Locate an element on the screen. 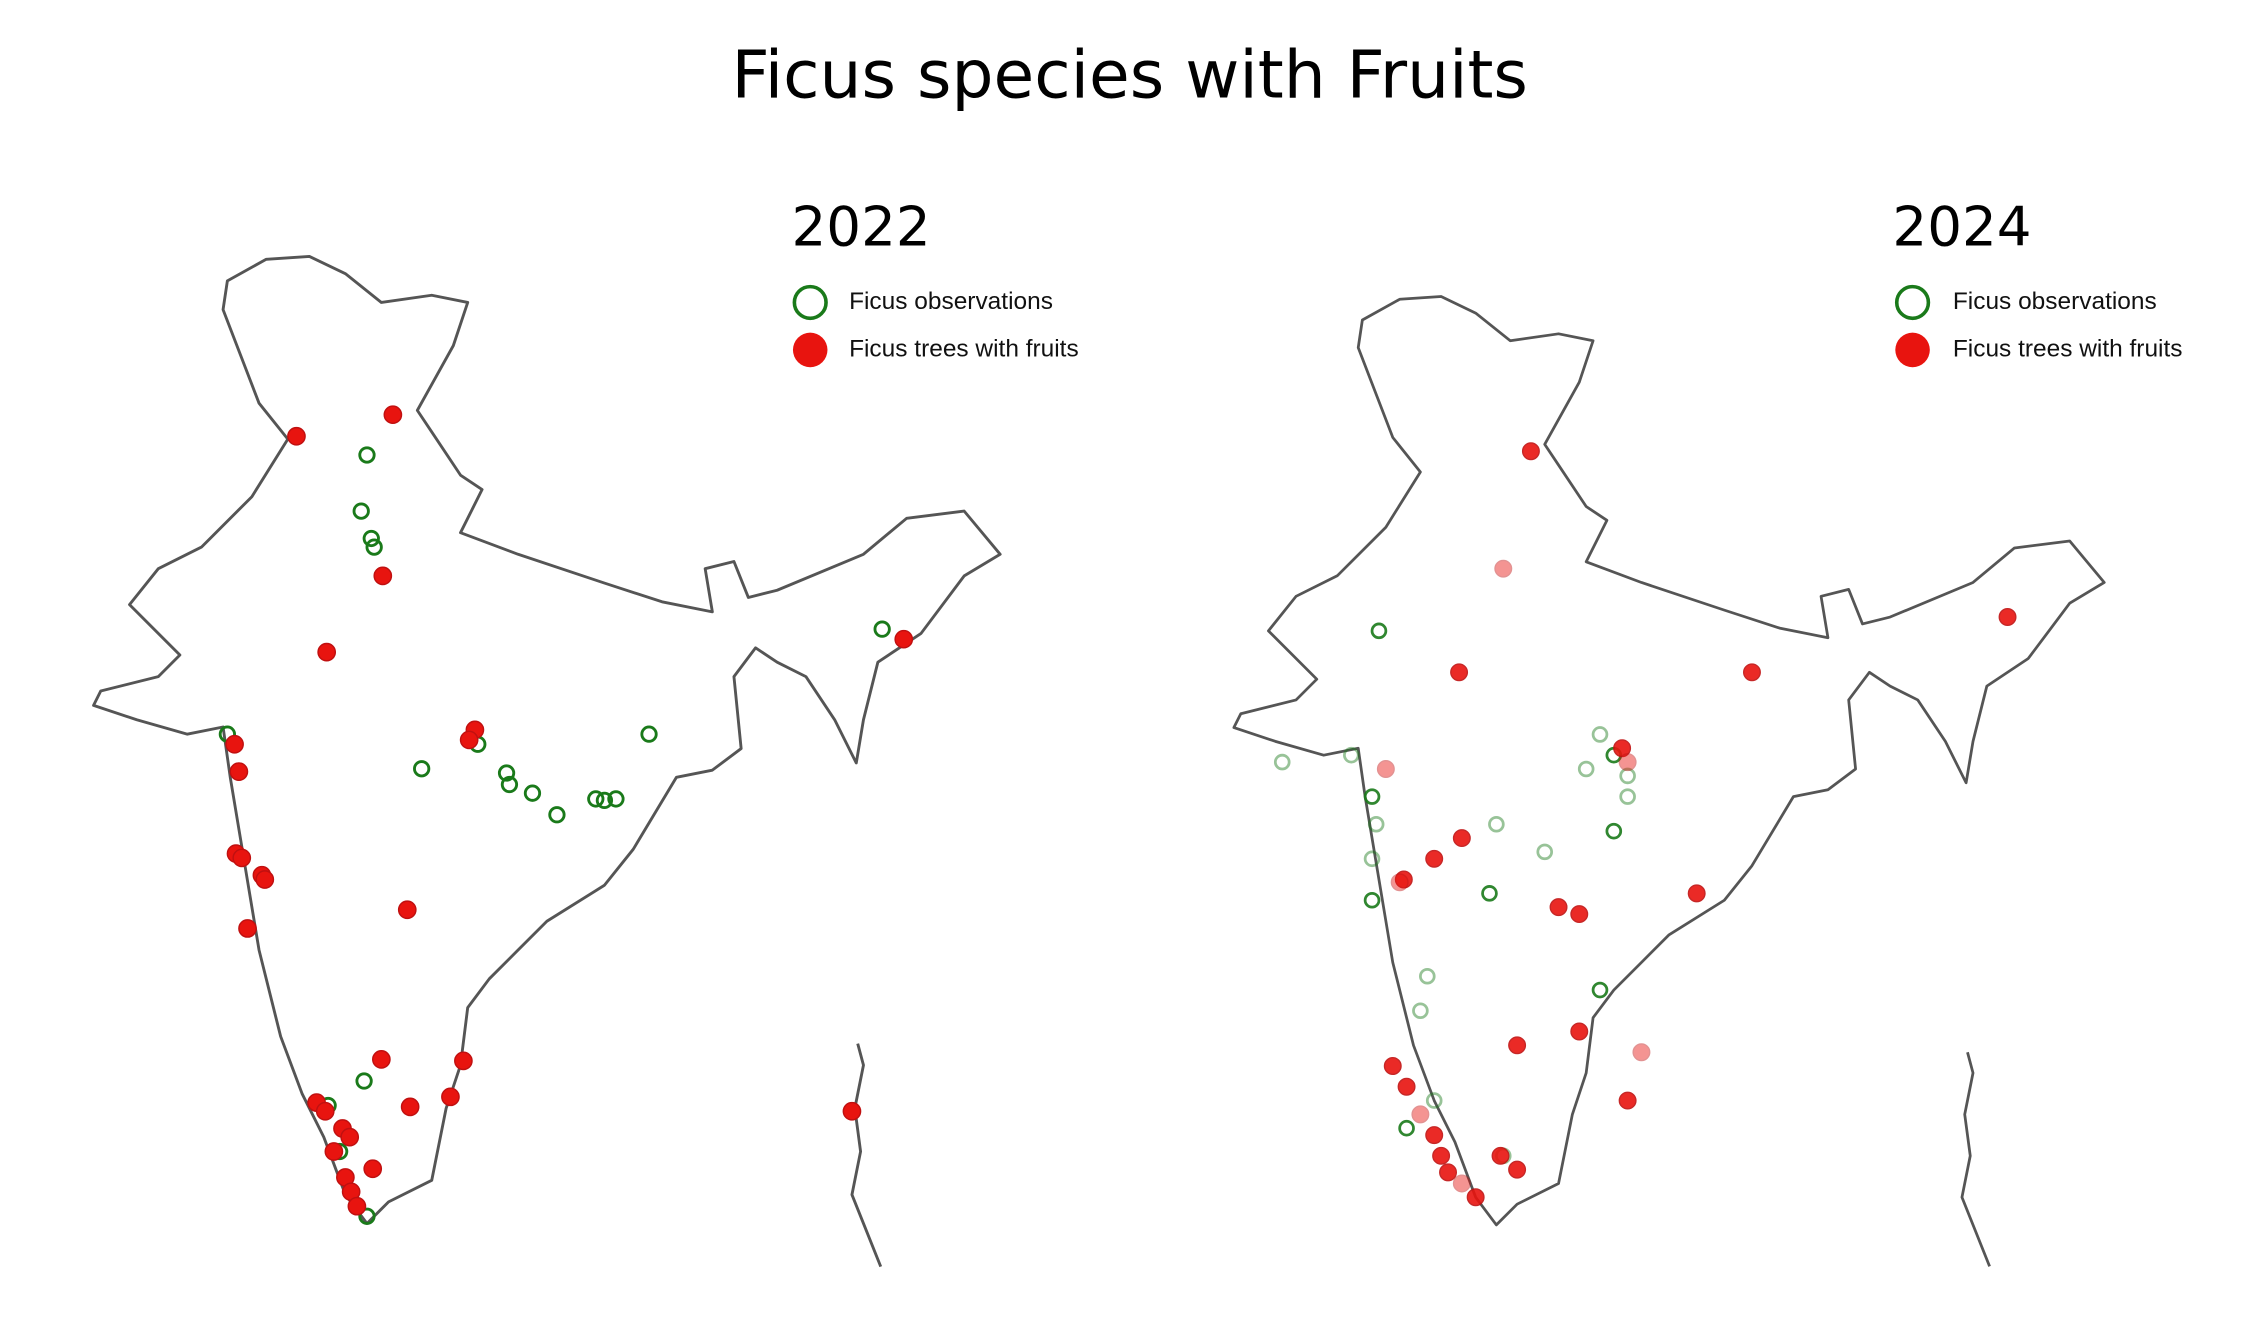 This screenshot has height=1323, width=2245. panel-year: 2024 is located at coordinates (1961, 227).